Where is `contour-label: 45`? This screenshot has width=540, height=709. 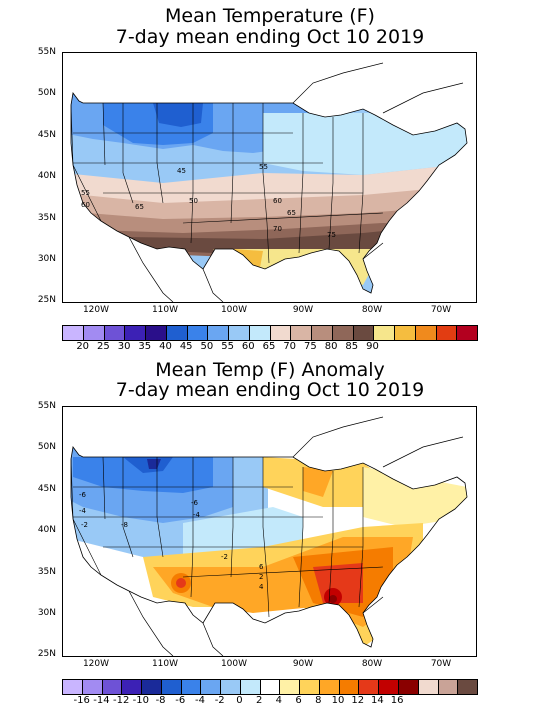 contour-label: 45 is located at coordinates (181, 171).